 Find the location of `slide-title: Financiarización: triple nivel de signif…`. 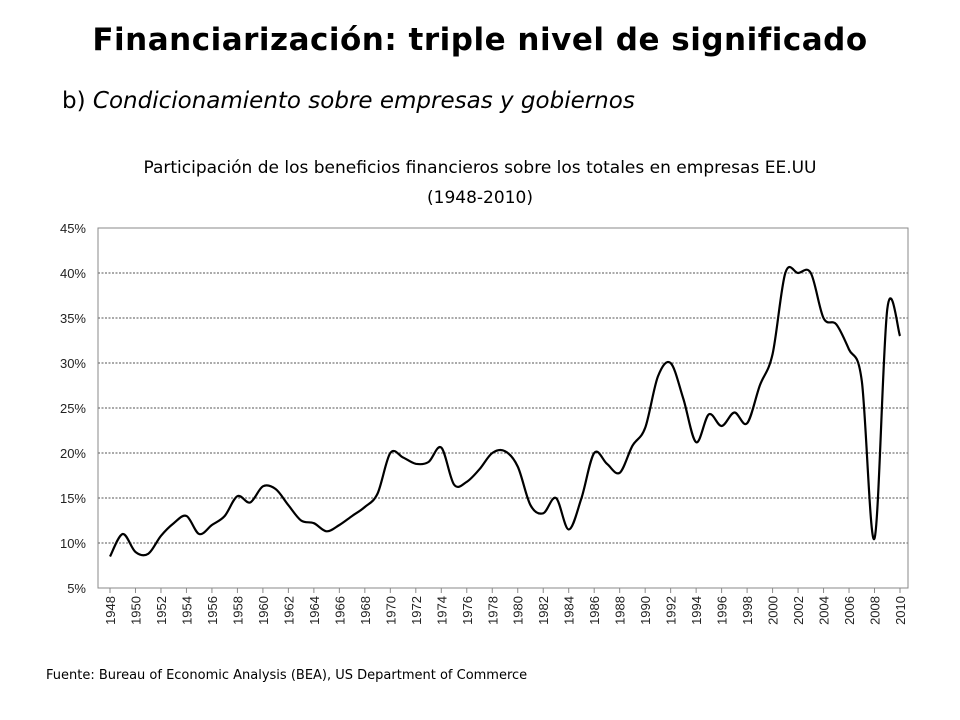

slide-title: Financiarización: triple nivel de signif… is located at coordinates (480, 40).